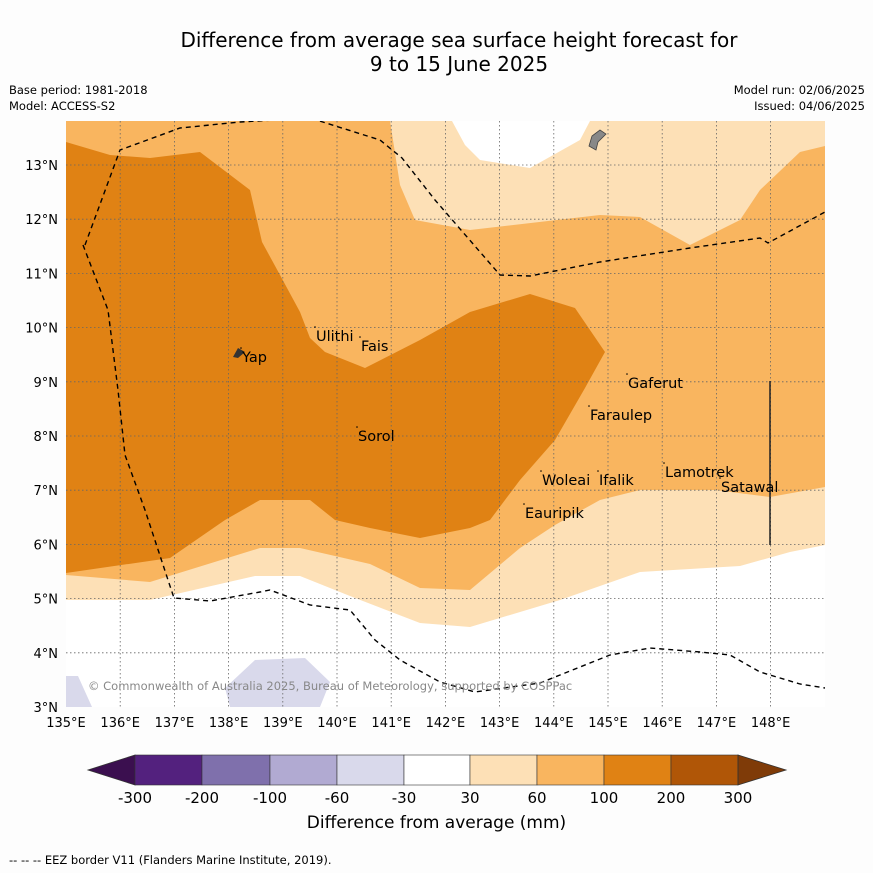 This screenshot has width=873, height=873. I want to click on region-neutral-north, so click(521, 144).